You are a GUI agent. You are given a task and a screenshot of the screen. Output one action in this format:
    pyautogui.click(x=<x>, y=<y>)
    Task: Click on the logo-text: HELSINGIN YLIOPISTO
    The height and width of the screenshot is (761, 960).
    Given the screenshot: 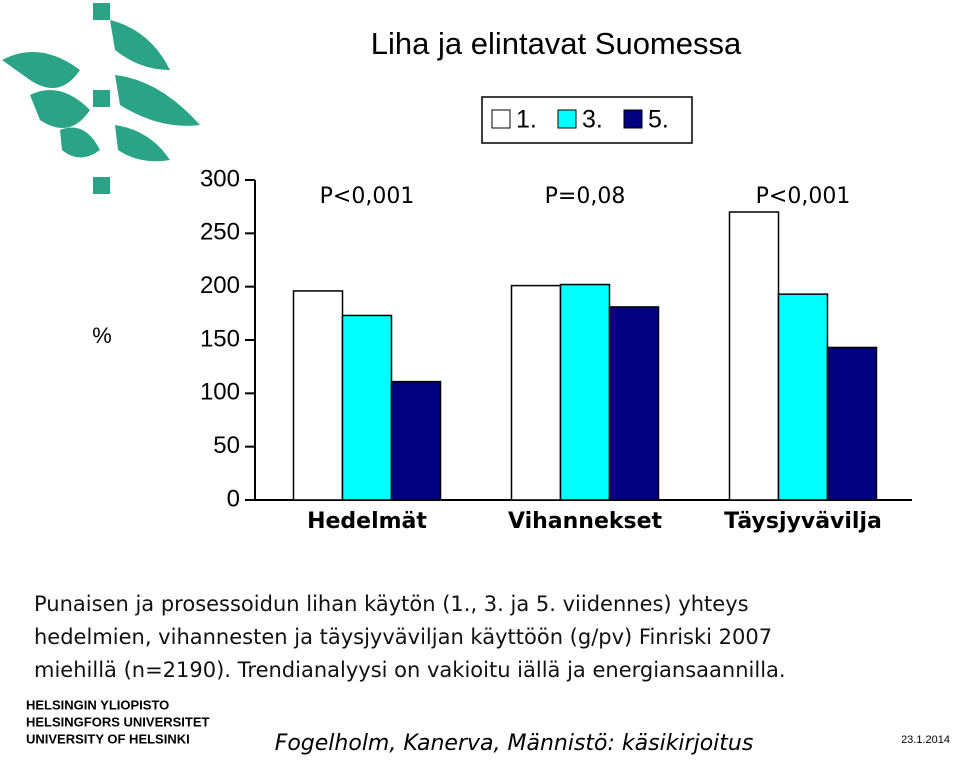 What is the action you would take?
    pyautogui.click(x=97, y=704)
    